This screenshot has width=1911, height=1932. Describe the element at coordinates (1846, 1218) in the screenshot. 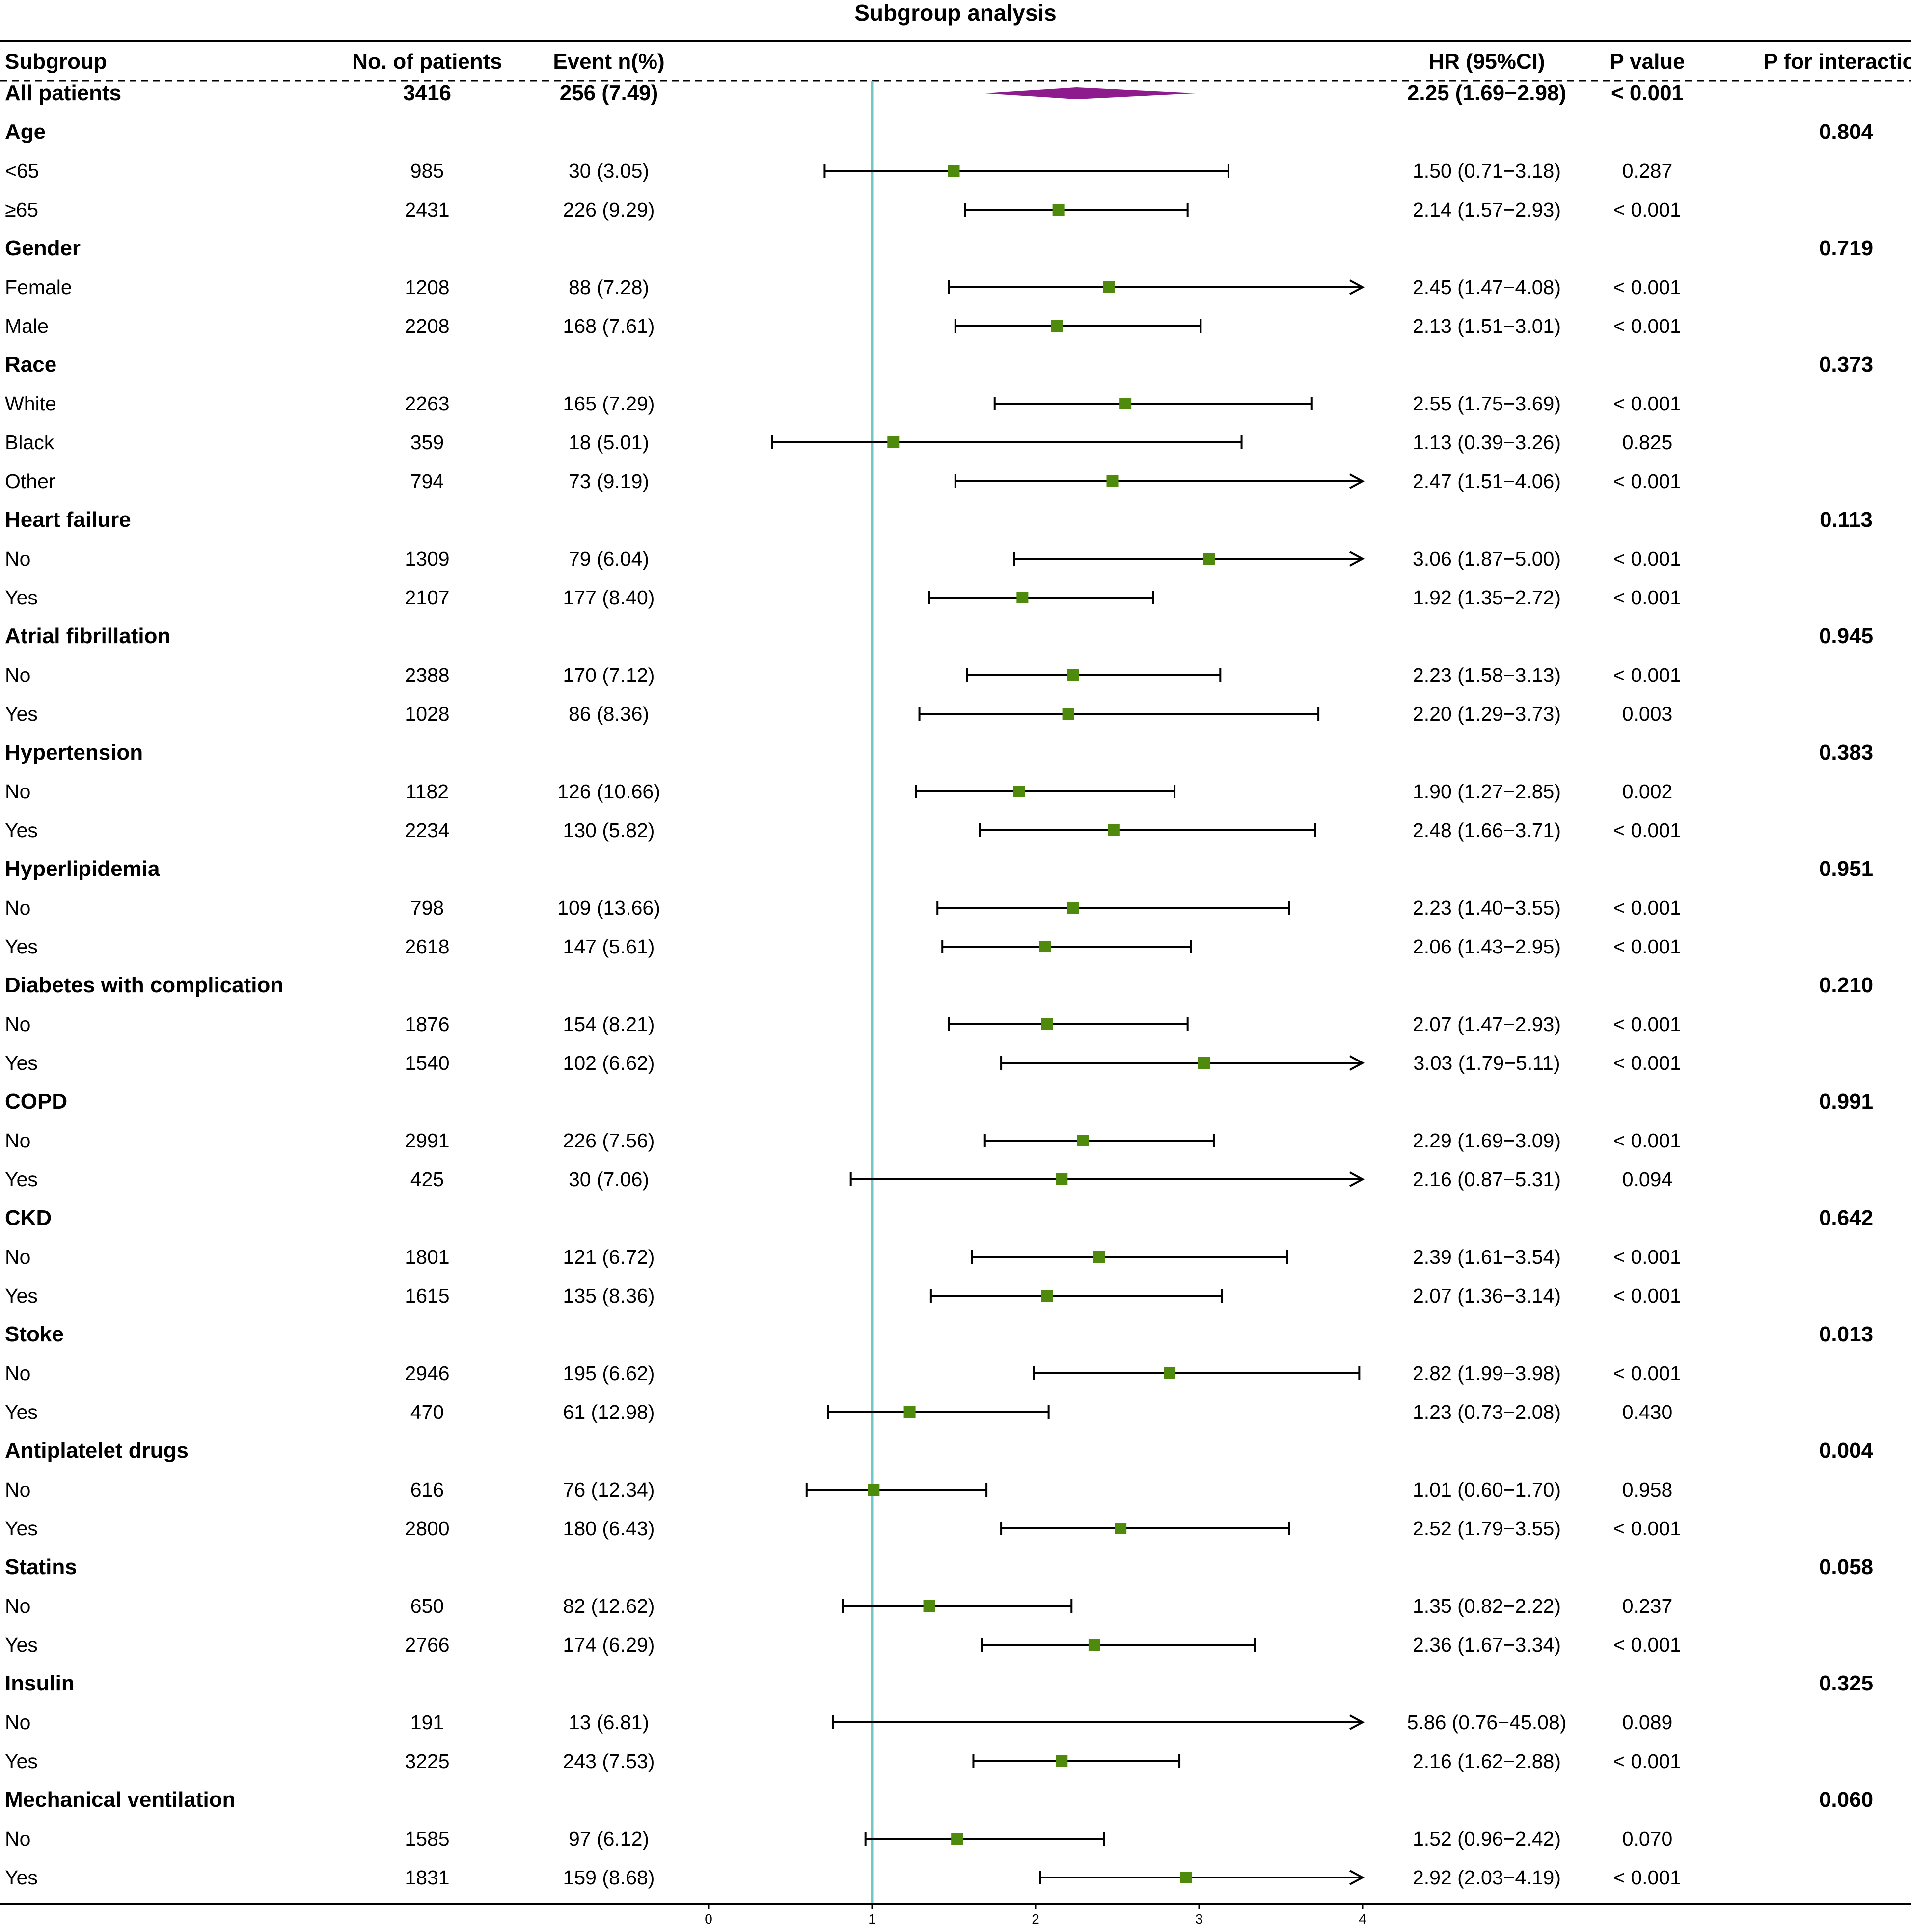

I see `p-interaction-value: 0.642` at that location.